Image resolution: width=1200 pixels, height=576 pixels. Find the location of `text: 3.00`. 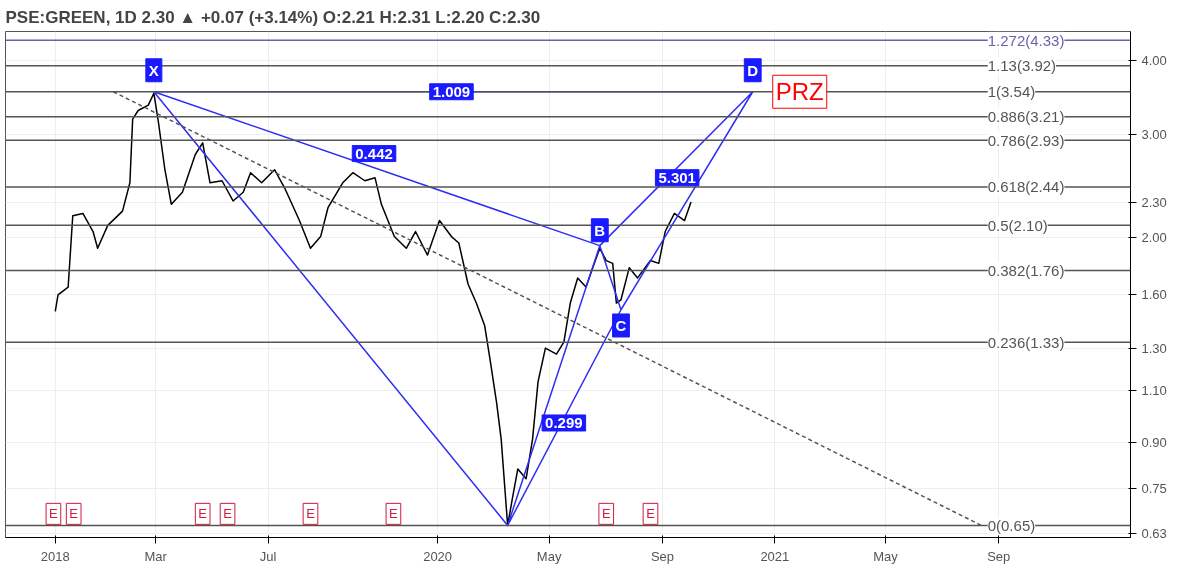

text: 3.00 is located at coordinates (1154, 134).